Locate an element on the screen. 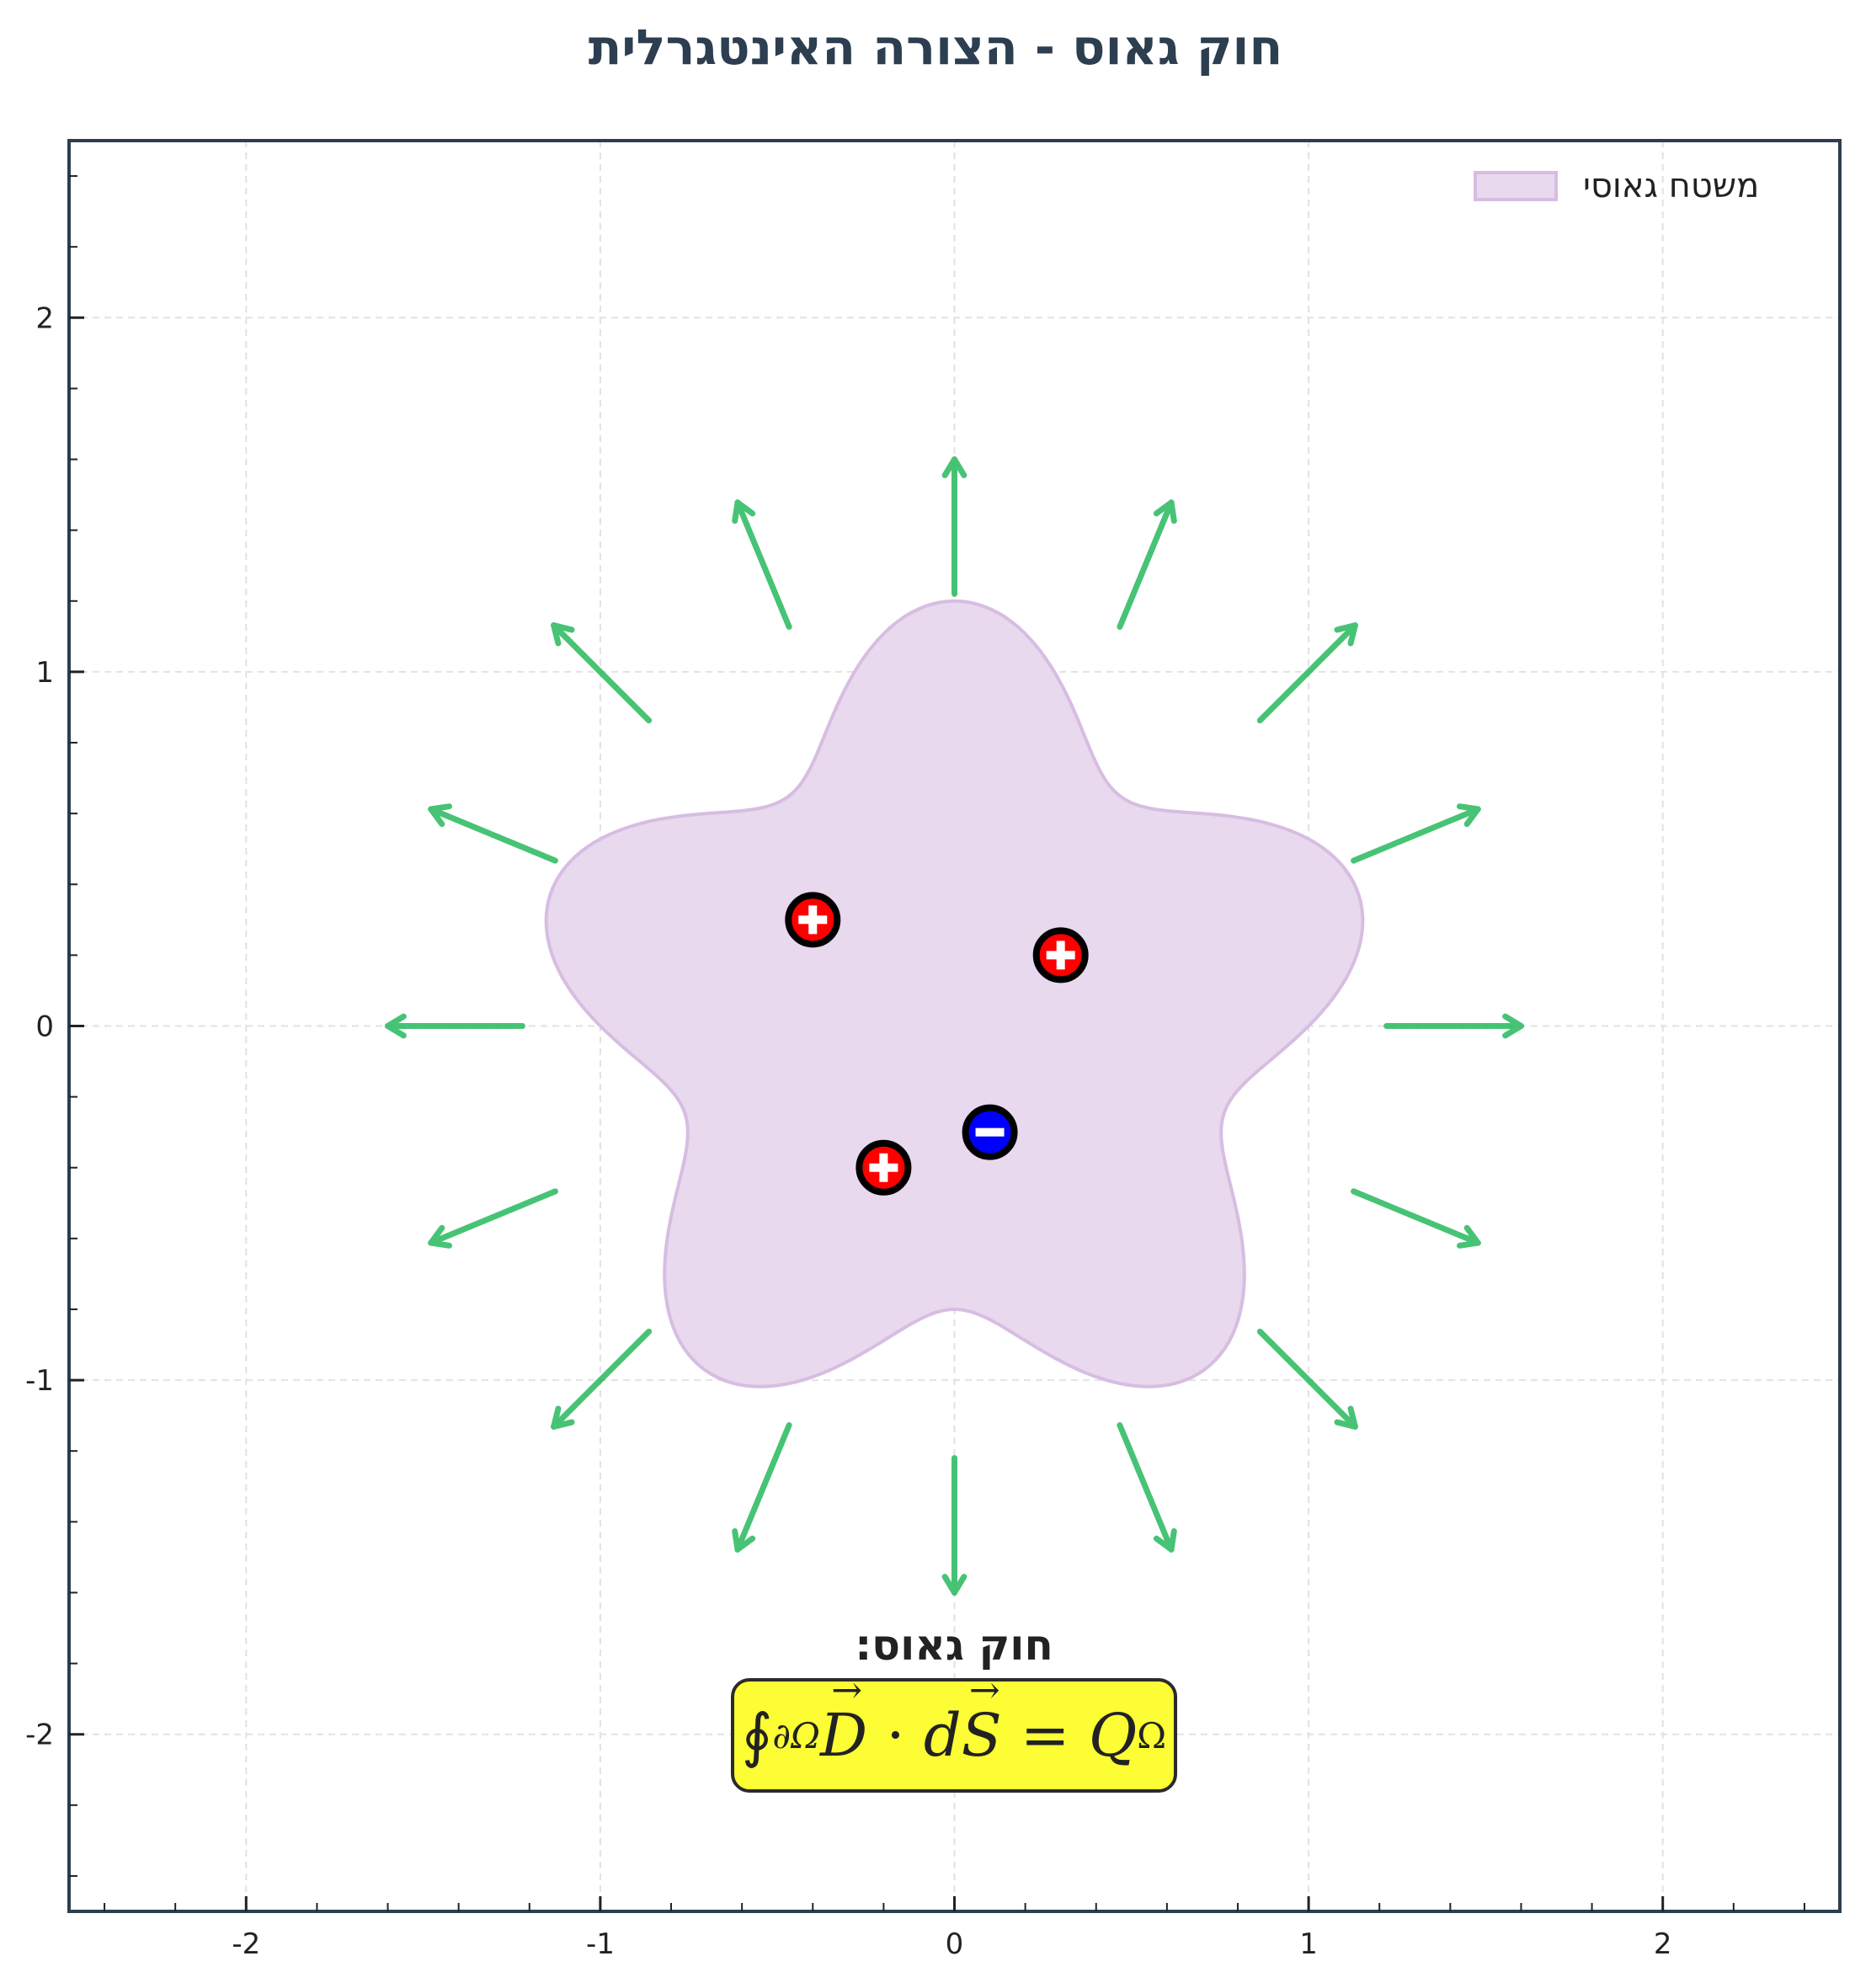 This screenshot has width=1871, height=1988. legend-label: משטח גאוסי is located at coordinates (1672, 186).